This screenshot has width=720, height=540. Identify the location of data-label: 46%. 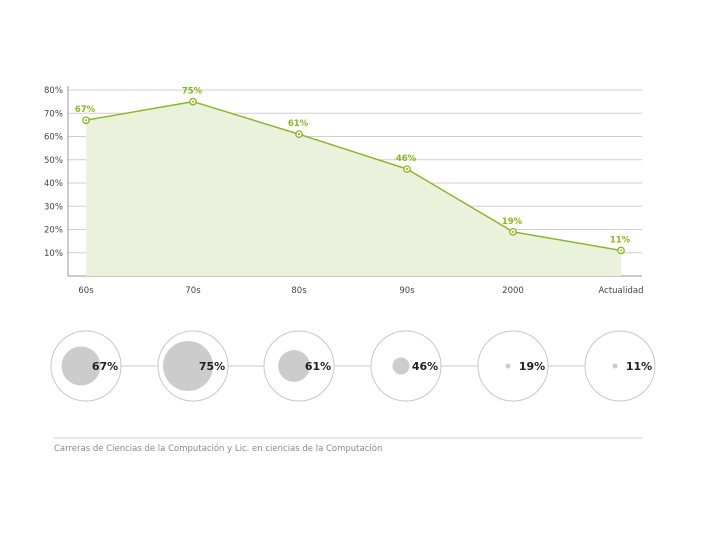
(406, 159).